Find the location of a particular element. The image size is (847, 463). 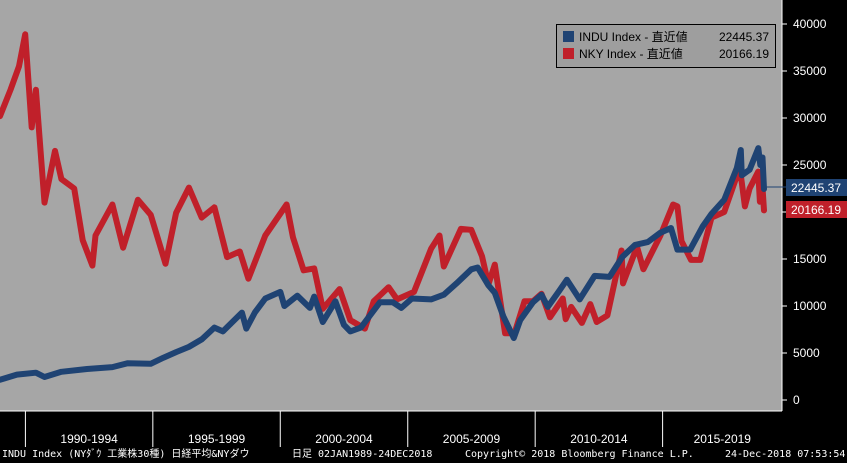

legend-item-indu: INDU Index - 直近値 22445.37 is located at coordinates (666, 36).